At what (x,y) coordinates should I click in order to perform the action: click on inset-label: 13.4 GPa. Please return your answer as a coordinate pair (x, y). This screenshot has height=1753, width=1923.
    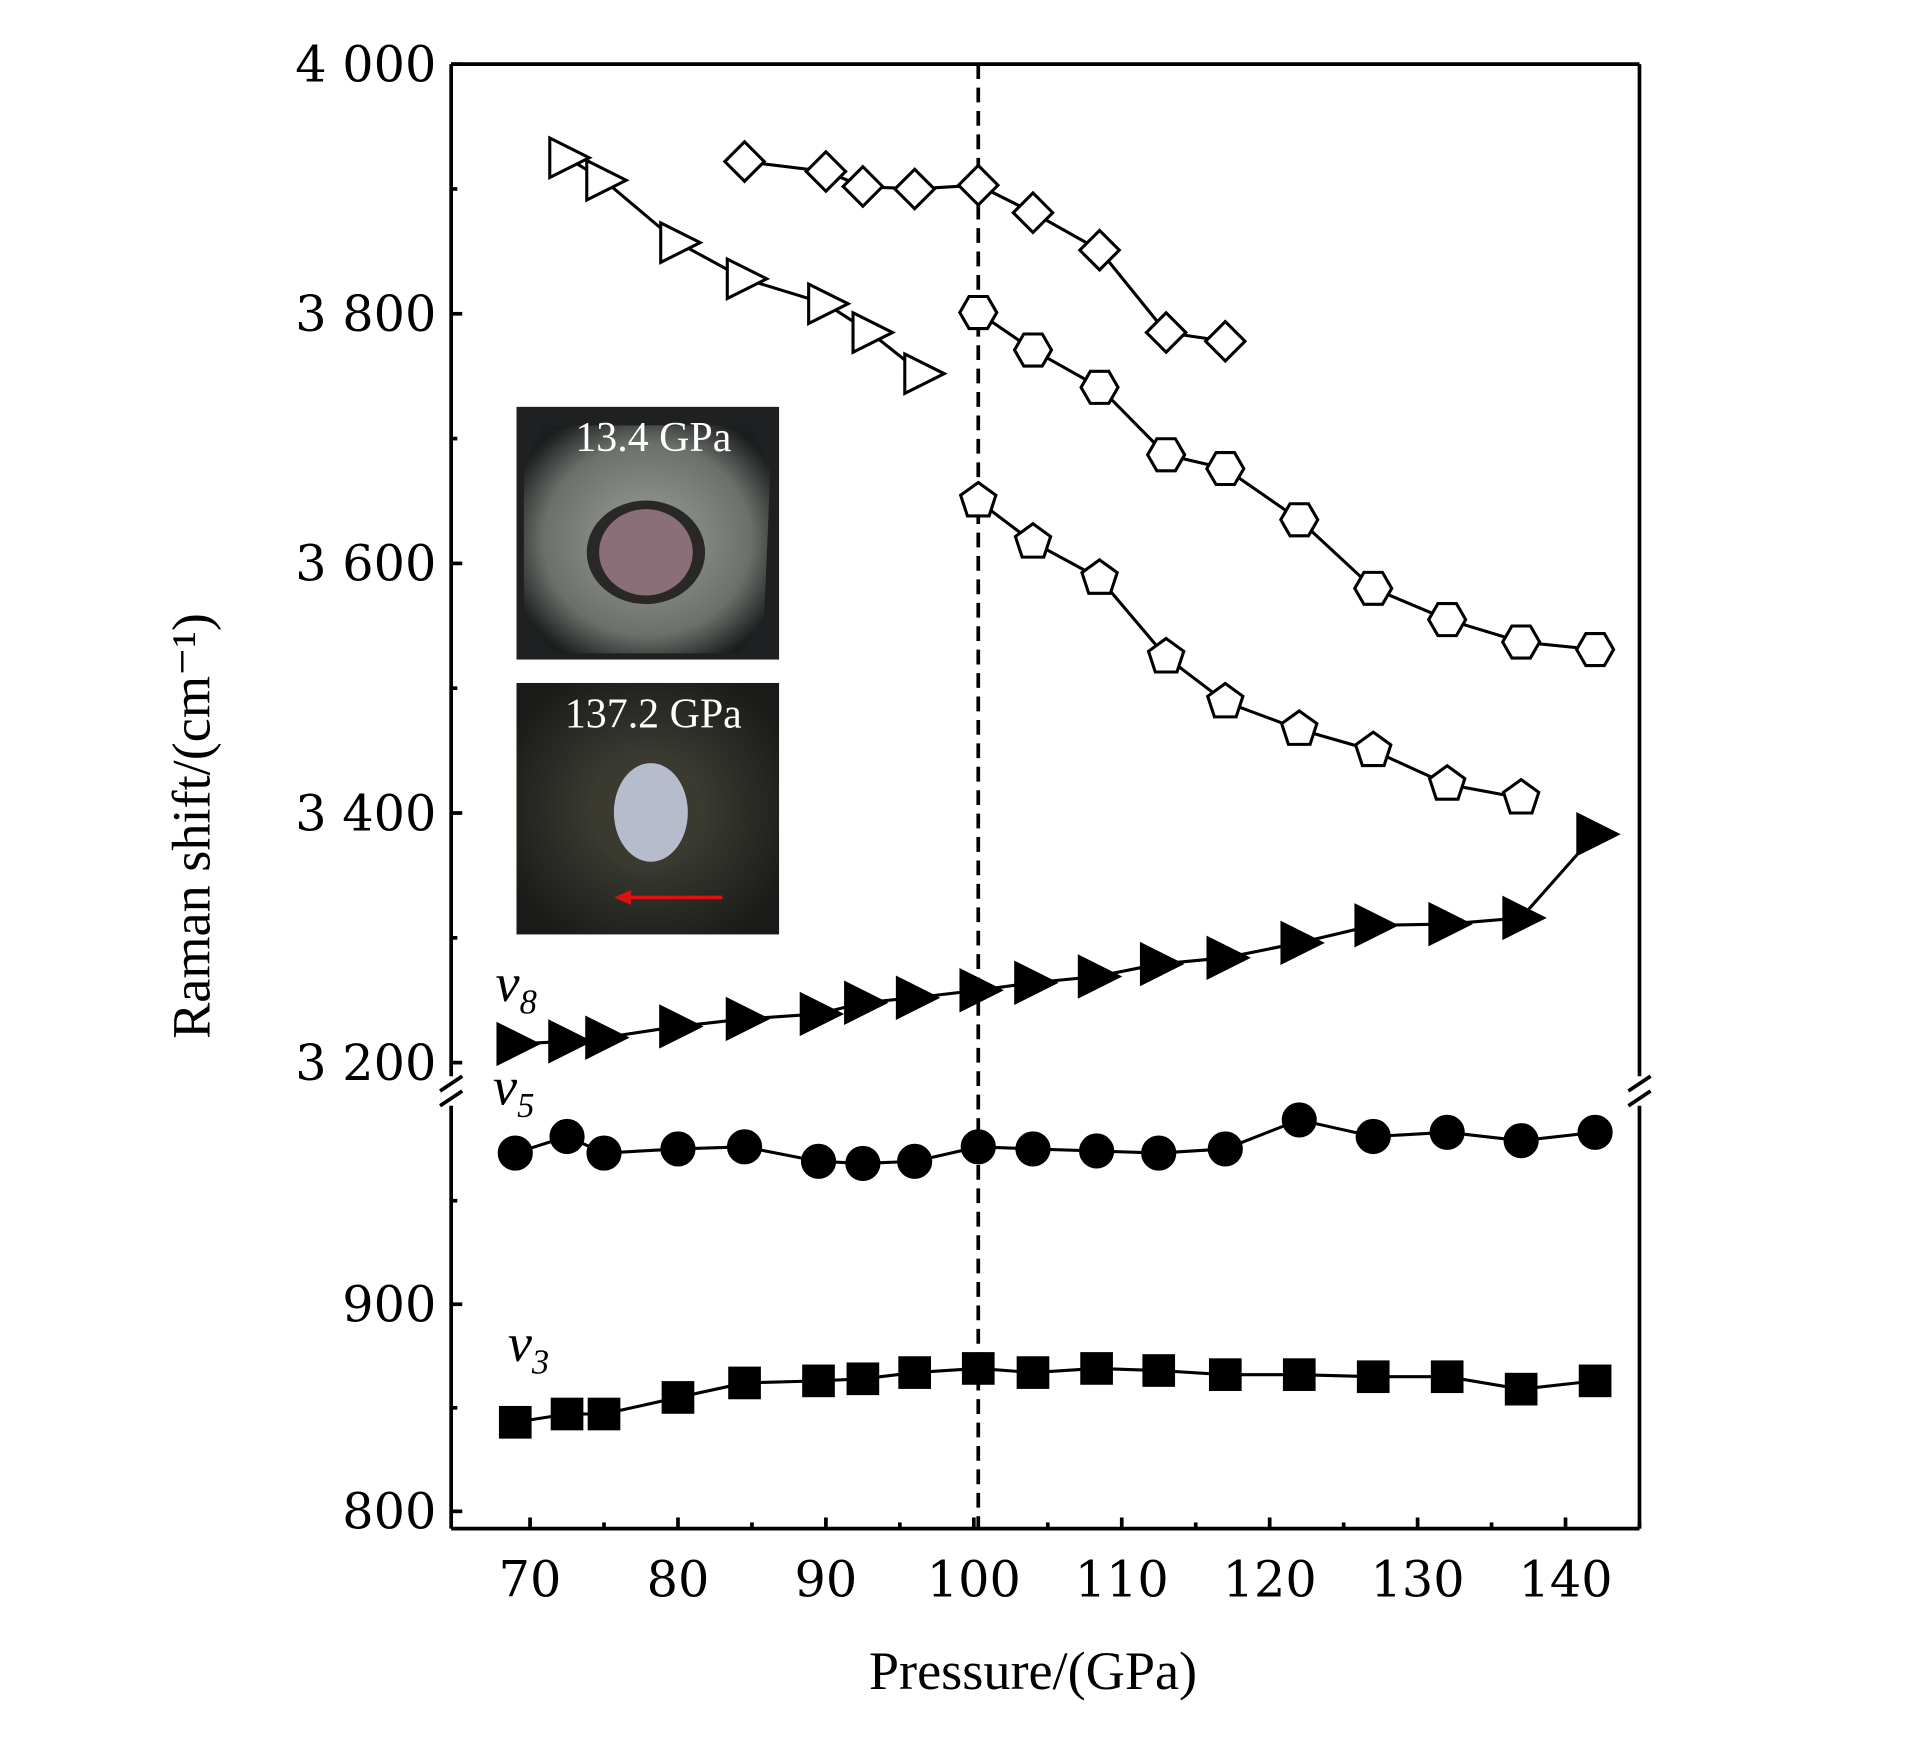
    Looking at the image, I should click on (653, 438).